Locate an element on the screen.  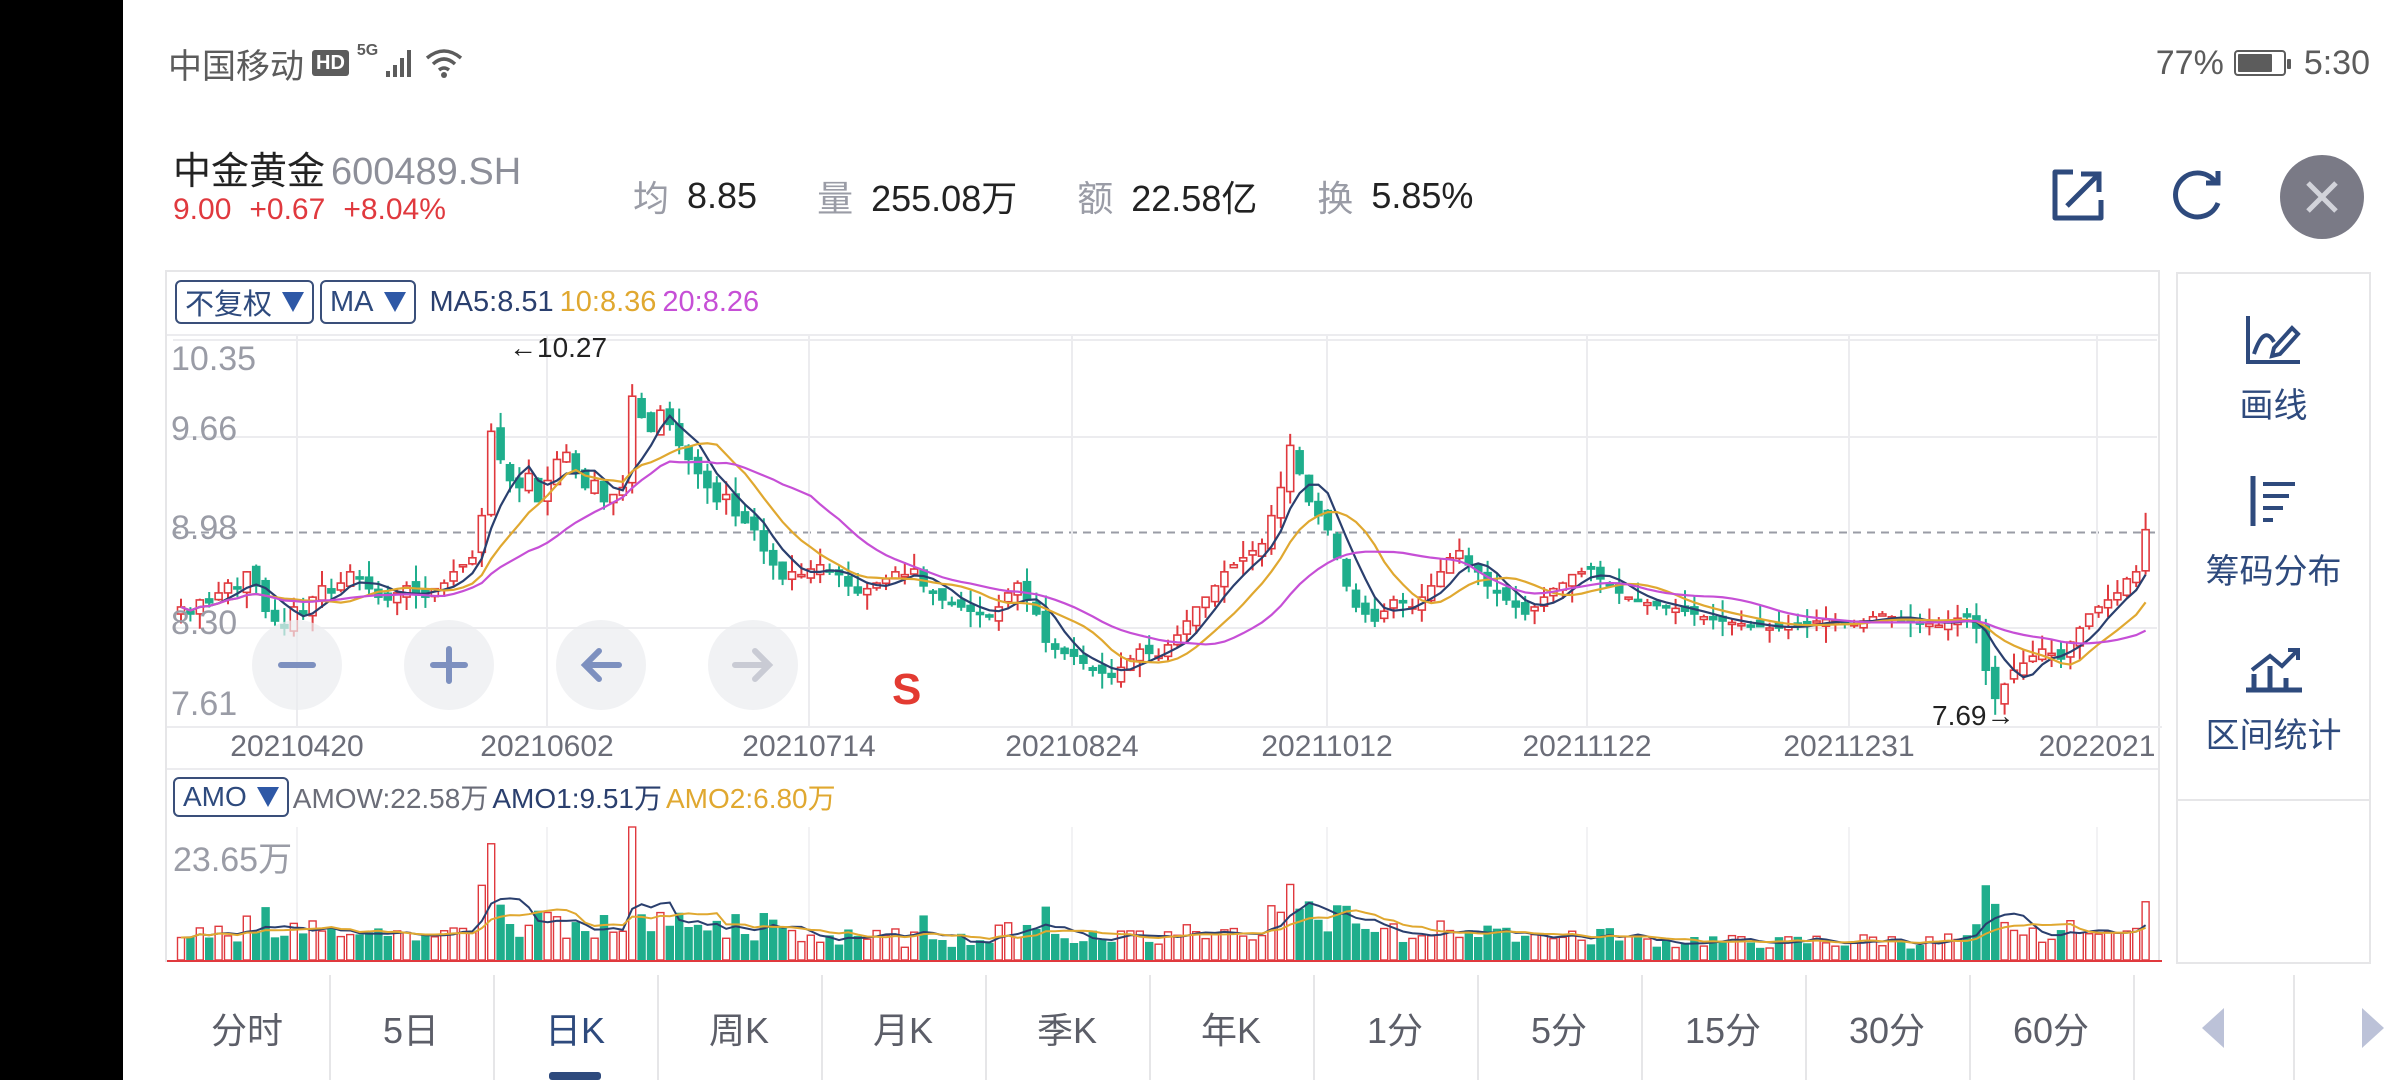
tab-weekly-k: 周K is located at coordinates (739, 1027).